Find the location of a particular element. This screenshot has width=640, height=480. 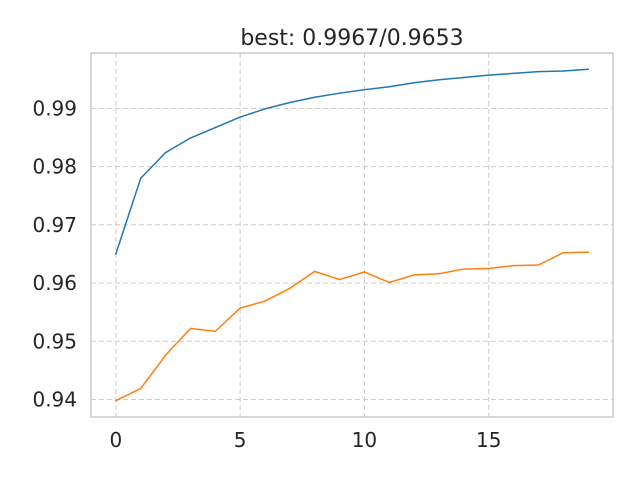

y-tick-label-4: 0.98 is located at coordinates (54, 167).